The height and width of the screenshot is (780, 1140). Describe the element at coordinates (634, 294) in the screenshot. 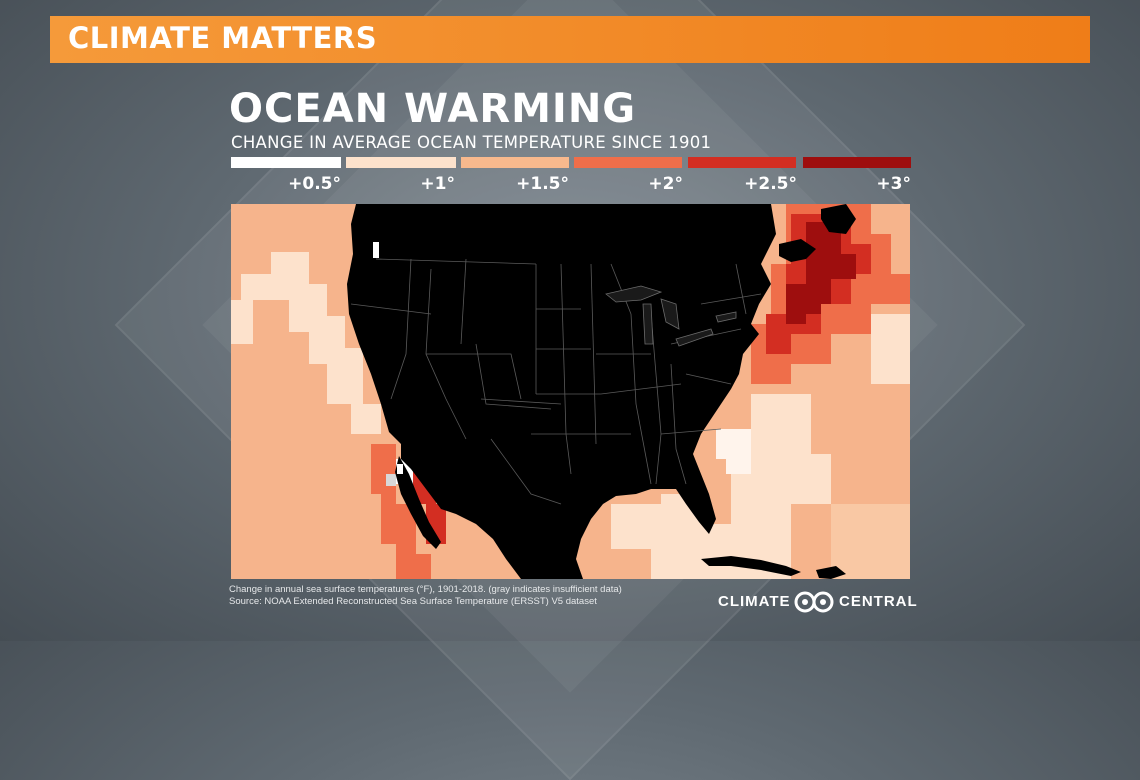

I see `lake-superior` at that location.